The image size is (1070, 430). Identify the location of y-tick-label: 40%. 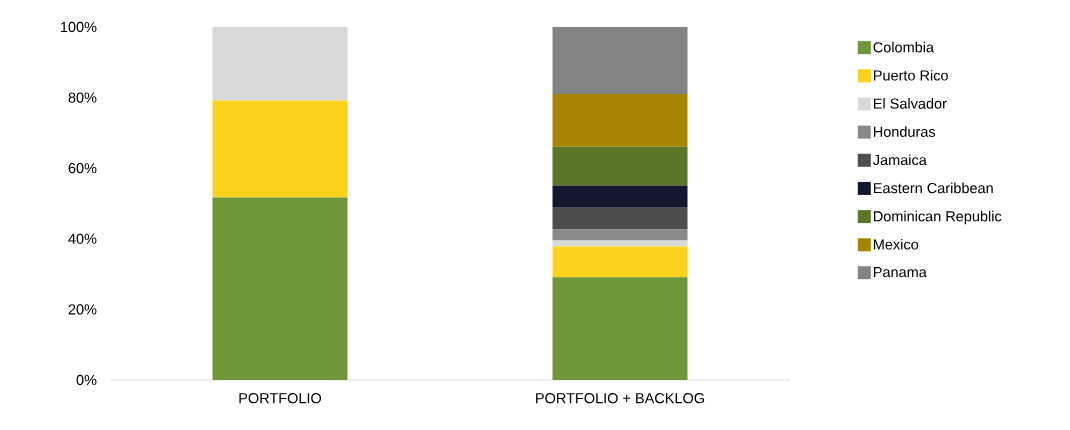
(82, 238).